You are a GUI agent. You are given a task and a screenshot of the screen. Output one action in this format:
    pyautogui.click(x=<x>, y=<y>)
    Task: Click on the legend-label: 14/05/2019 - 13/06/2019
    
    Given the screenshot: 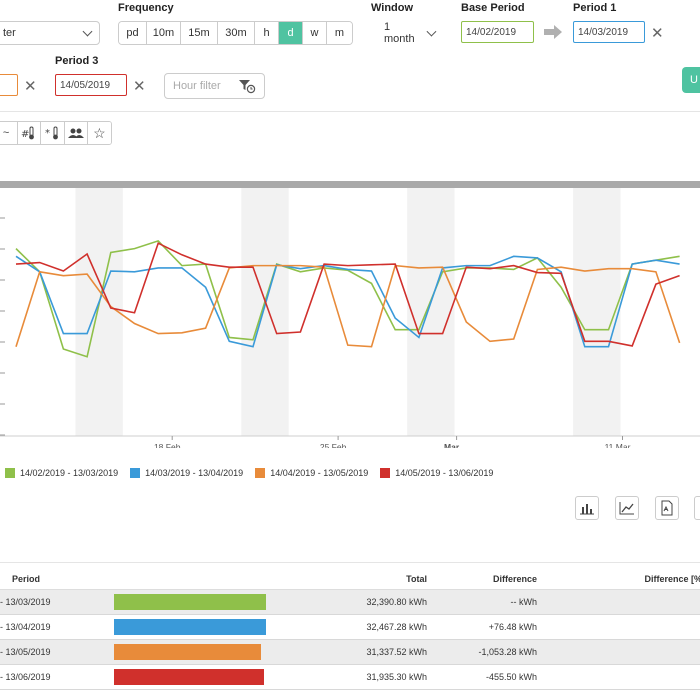 What is the action you would take?
    pyautogui.click(x=444, y=473)
    